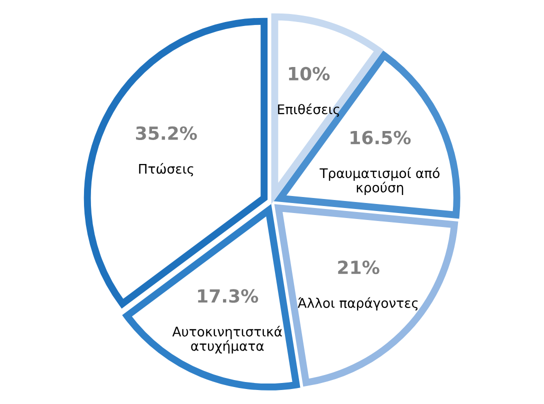  What do you see at coordinates (166, 133) in the screenshot?
I see `data-label: 35.2%` at bounding box center [166, 133].